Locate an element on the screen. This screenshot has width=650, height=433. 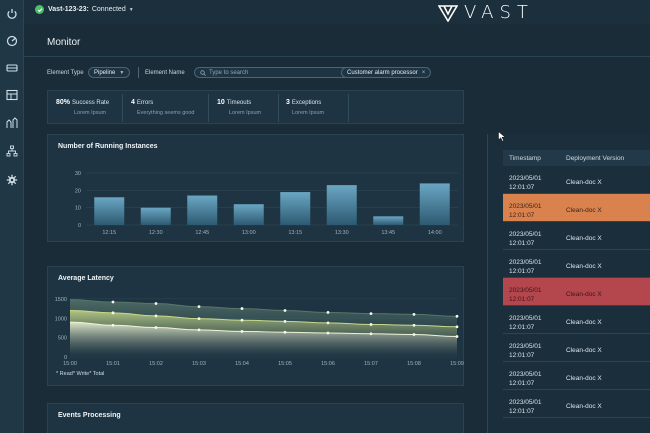
y-tick-label: 1500 is located at coordinates (61, 300).